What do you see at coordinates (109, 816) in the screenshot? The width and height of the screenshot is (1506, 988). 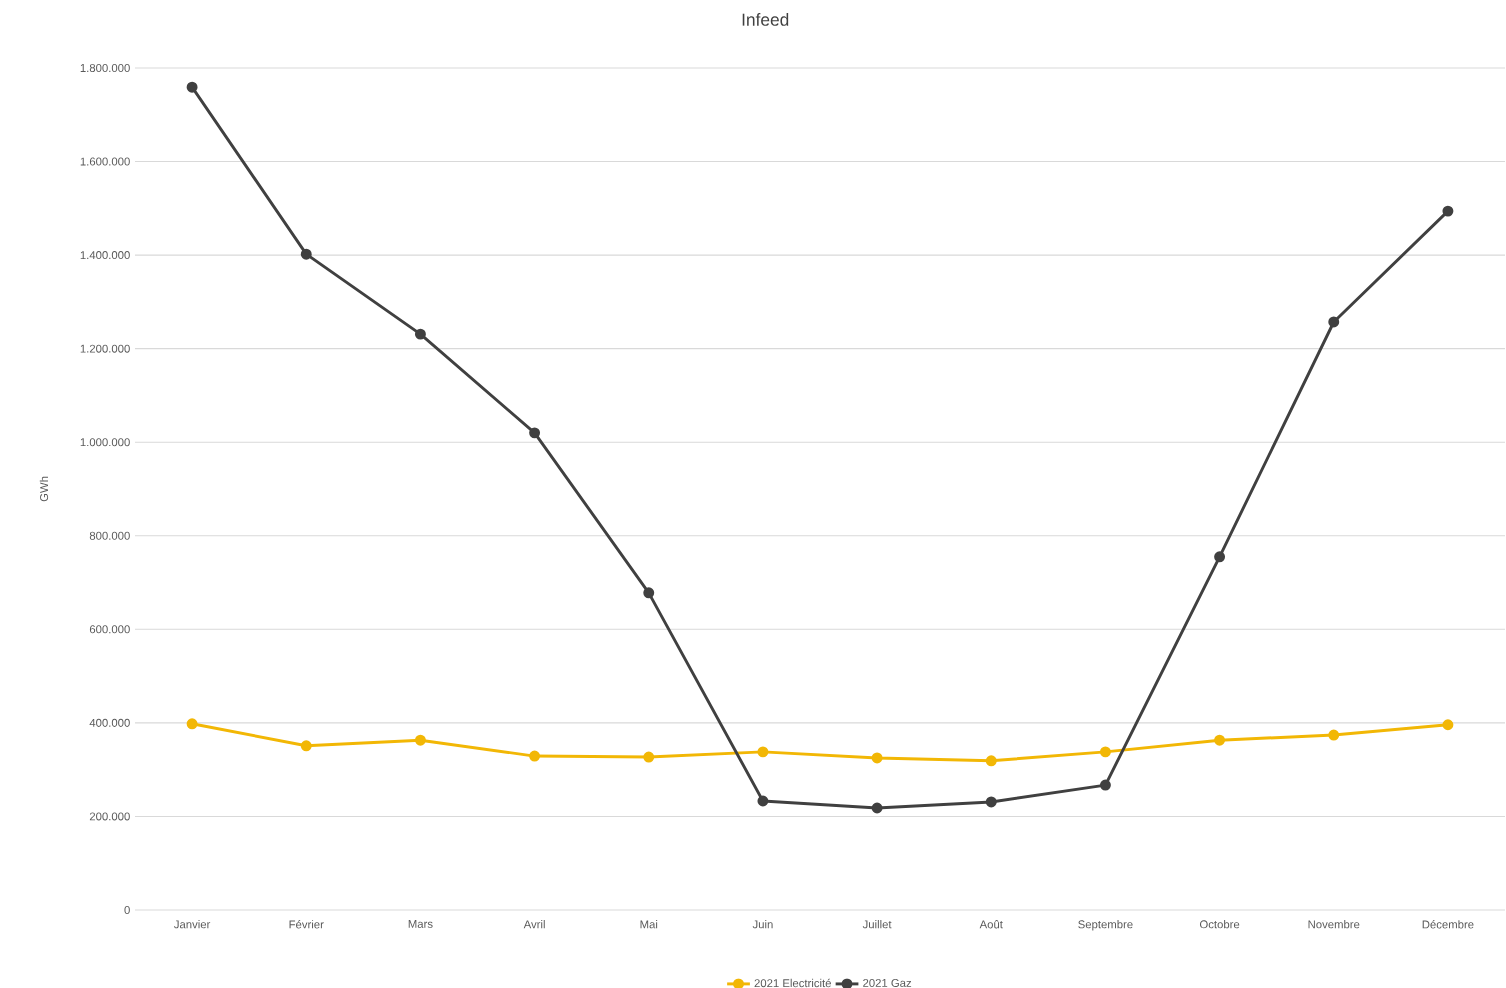 I see `y-tick-label: 200.000` at bounding box center [109, 816].